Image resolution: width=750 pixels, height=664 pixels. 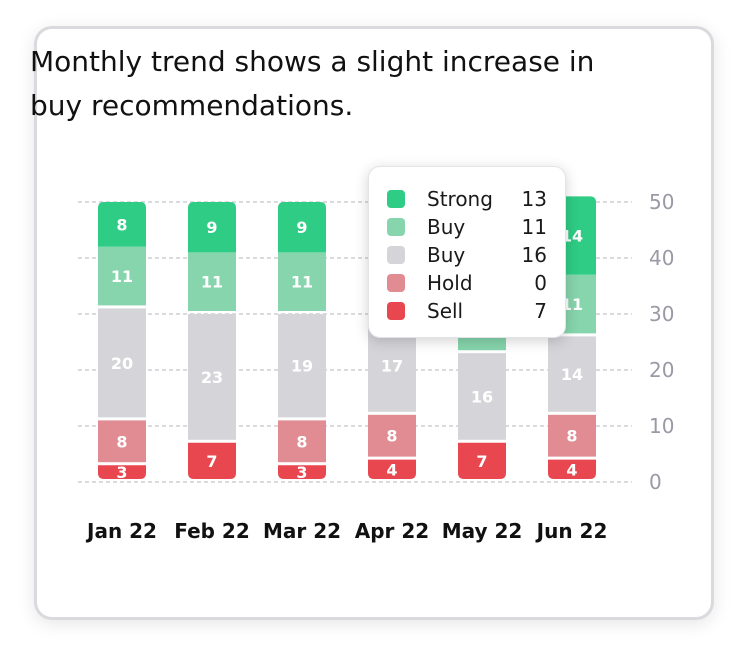 What do you see at coordinates (661, 202) in the screenshot?
I see `y-tick-label: 50` at bounding box center [661, 202].